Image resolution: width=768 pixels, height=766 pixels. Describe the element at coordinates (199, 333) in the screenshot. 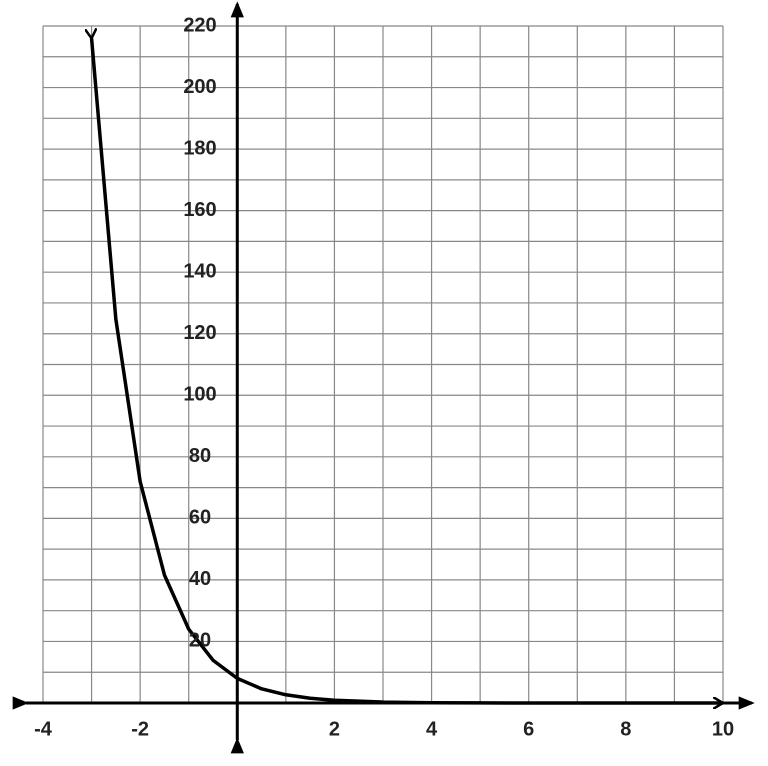

I see `y-tick-label: 120` at that location.